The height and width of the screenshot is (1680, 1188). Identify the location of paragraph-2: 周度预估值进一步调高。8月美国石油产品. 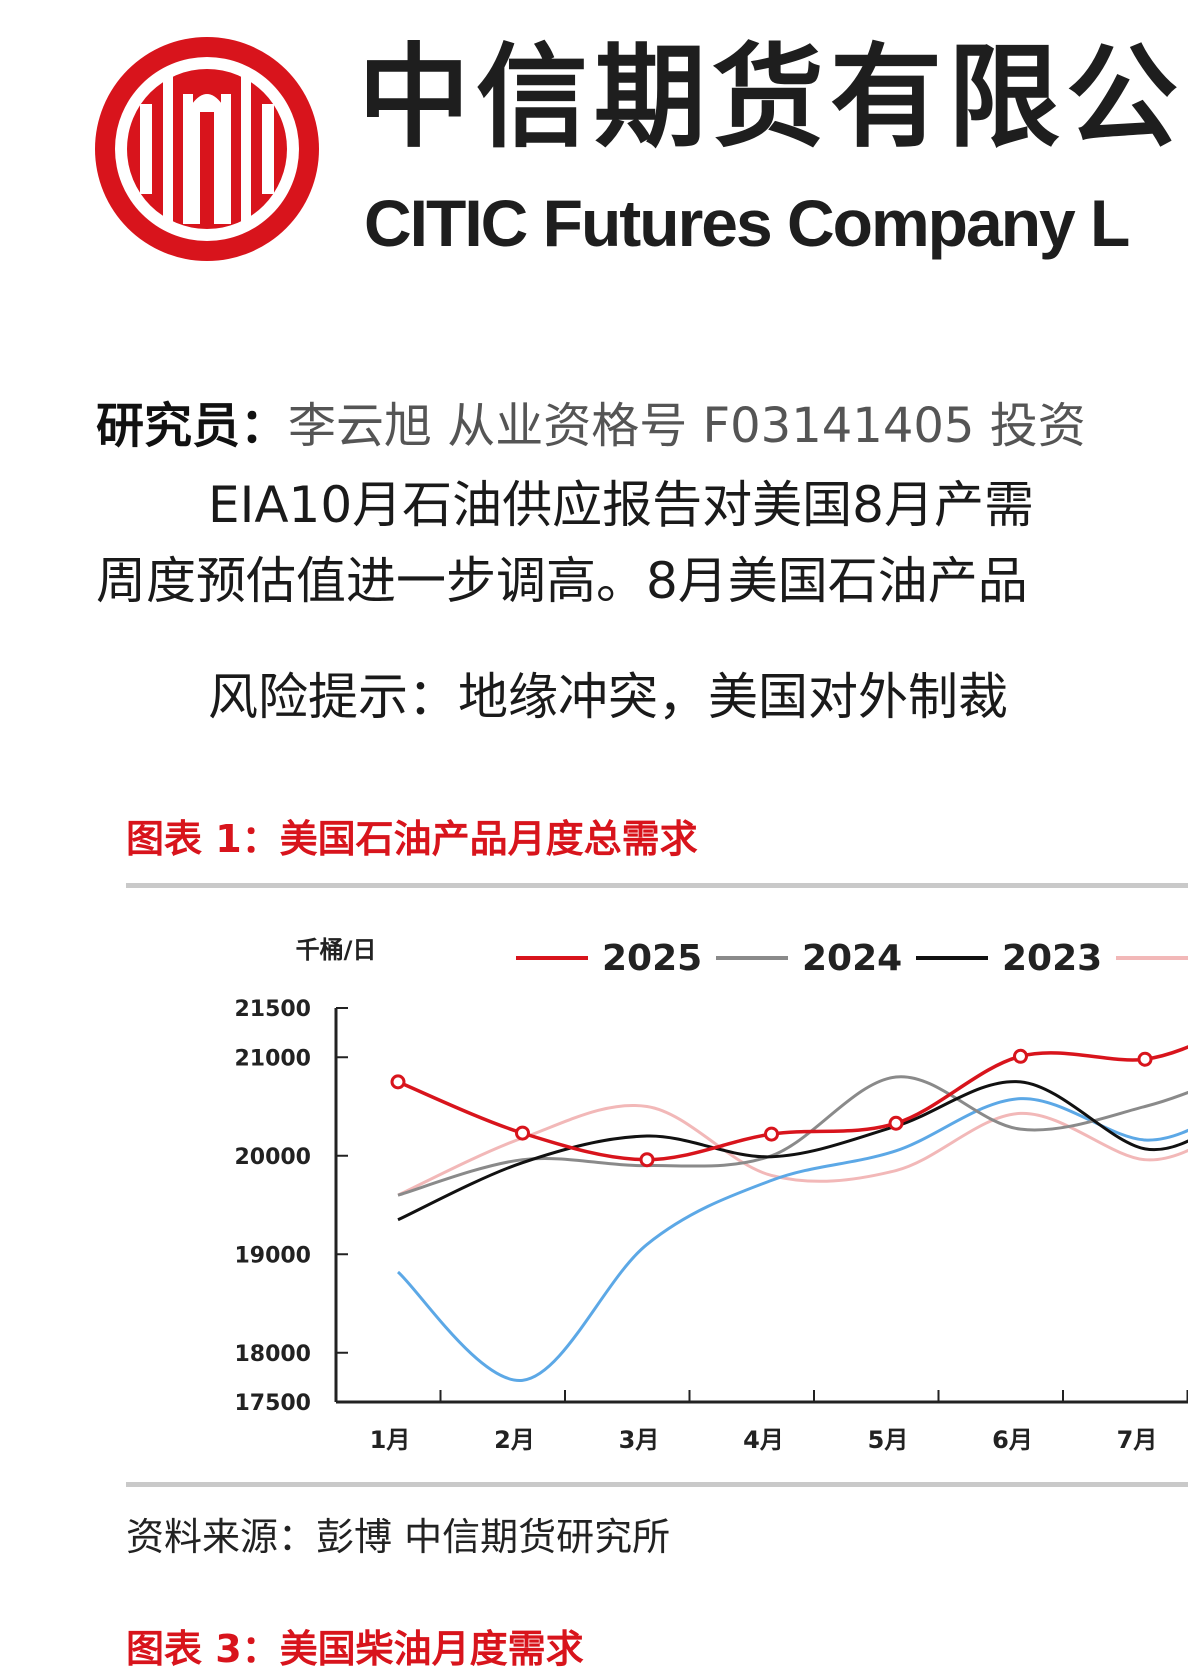
(562, 581).